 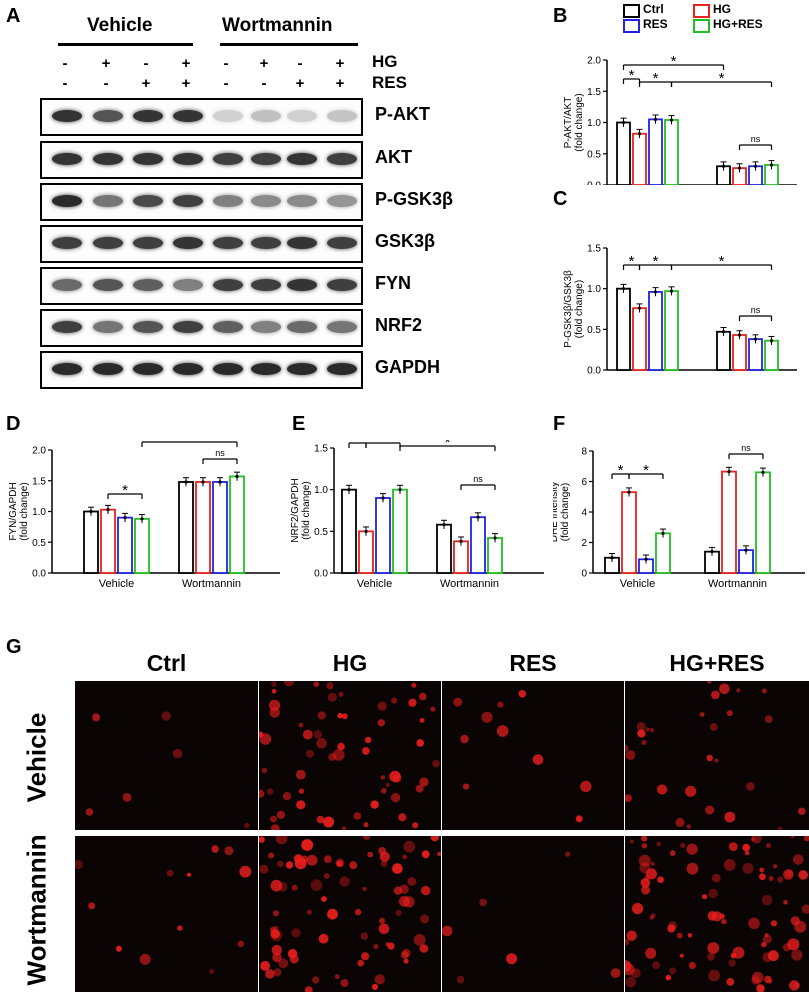 What do you see at coordinates (717, 663) in the screenshot?
I see `micro-col-hgres: HG+RES` at bounding box center [717, 663].